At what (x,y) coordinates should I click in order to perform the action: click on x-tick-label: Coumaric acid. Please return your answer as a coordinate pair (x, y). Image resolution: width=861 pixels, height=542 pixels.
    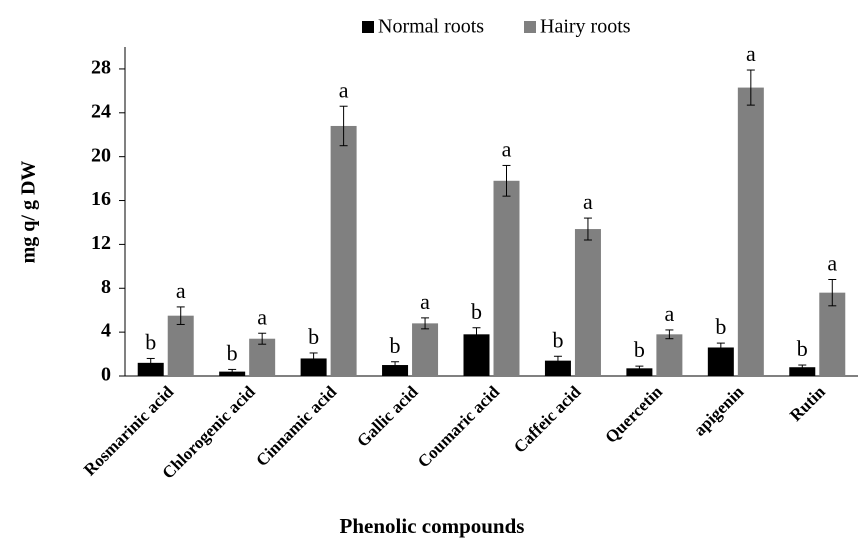
    Looking at the image, I should click on (459, 427).